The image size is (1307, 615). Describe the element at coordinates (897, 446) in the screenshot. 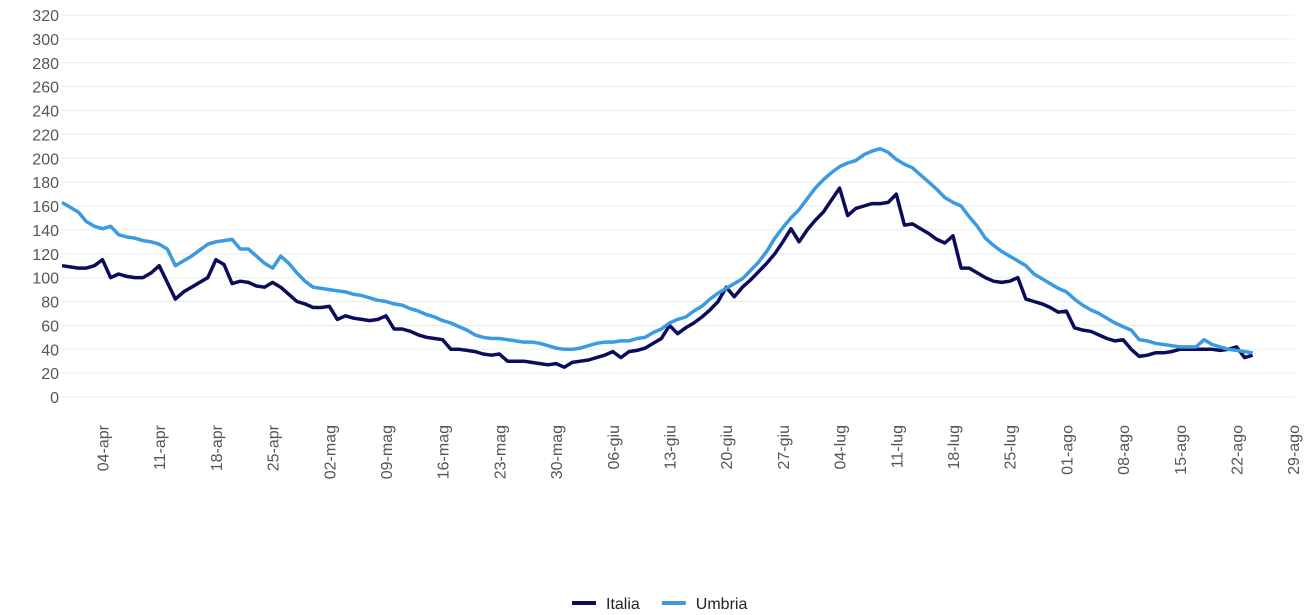

I see `x-tick-label: 11-lug` at that location.